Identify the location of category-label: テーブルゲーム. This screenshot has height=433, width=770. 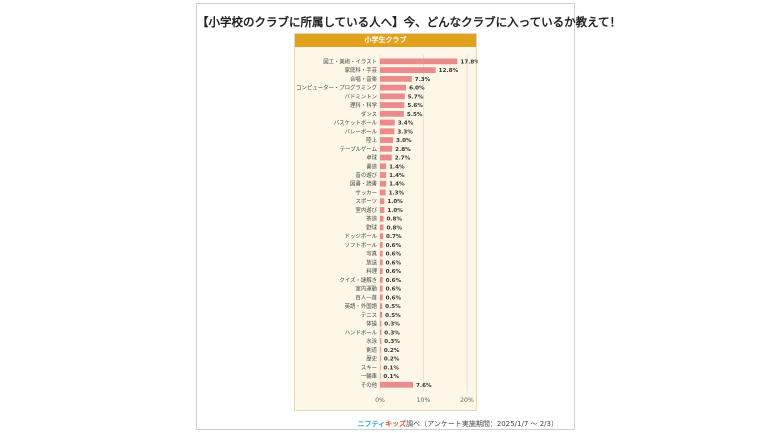
(359, 149).